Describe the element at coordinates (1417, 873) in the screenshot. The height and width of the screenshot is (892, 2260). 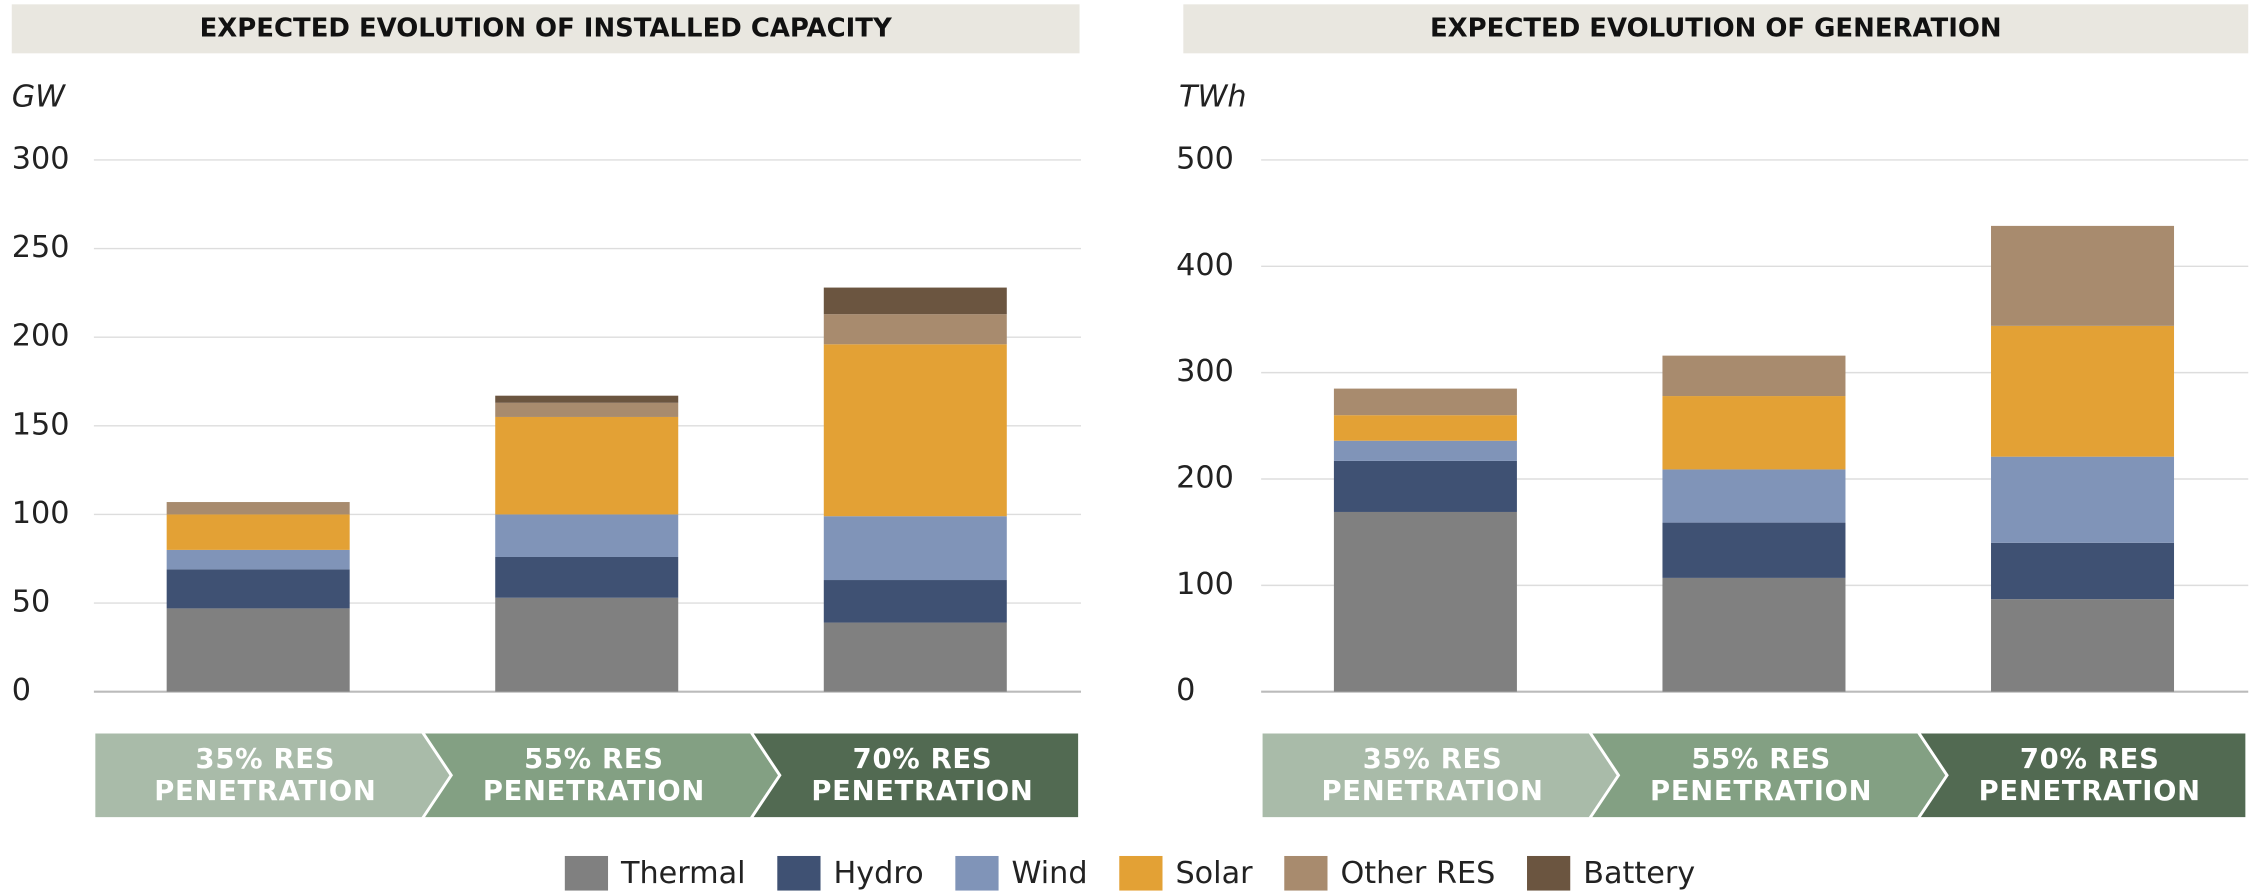
I see `legend-label: Other RES` at that location.